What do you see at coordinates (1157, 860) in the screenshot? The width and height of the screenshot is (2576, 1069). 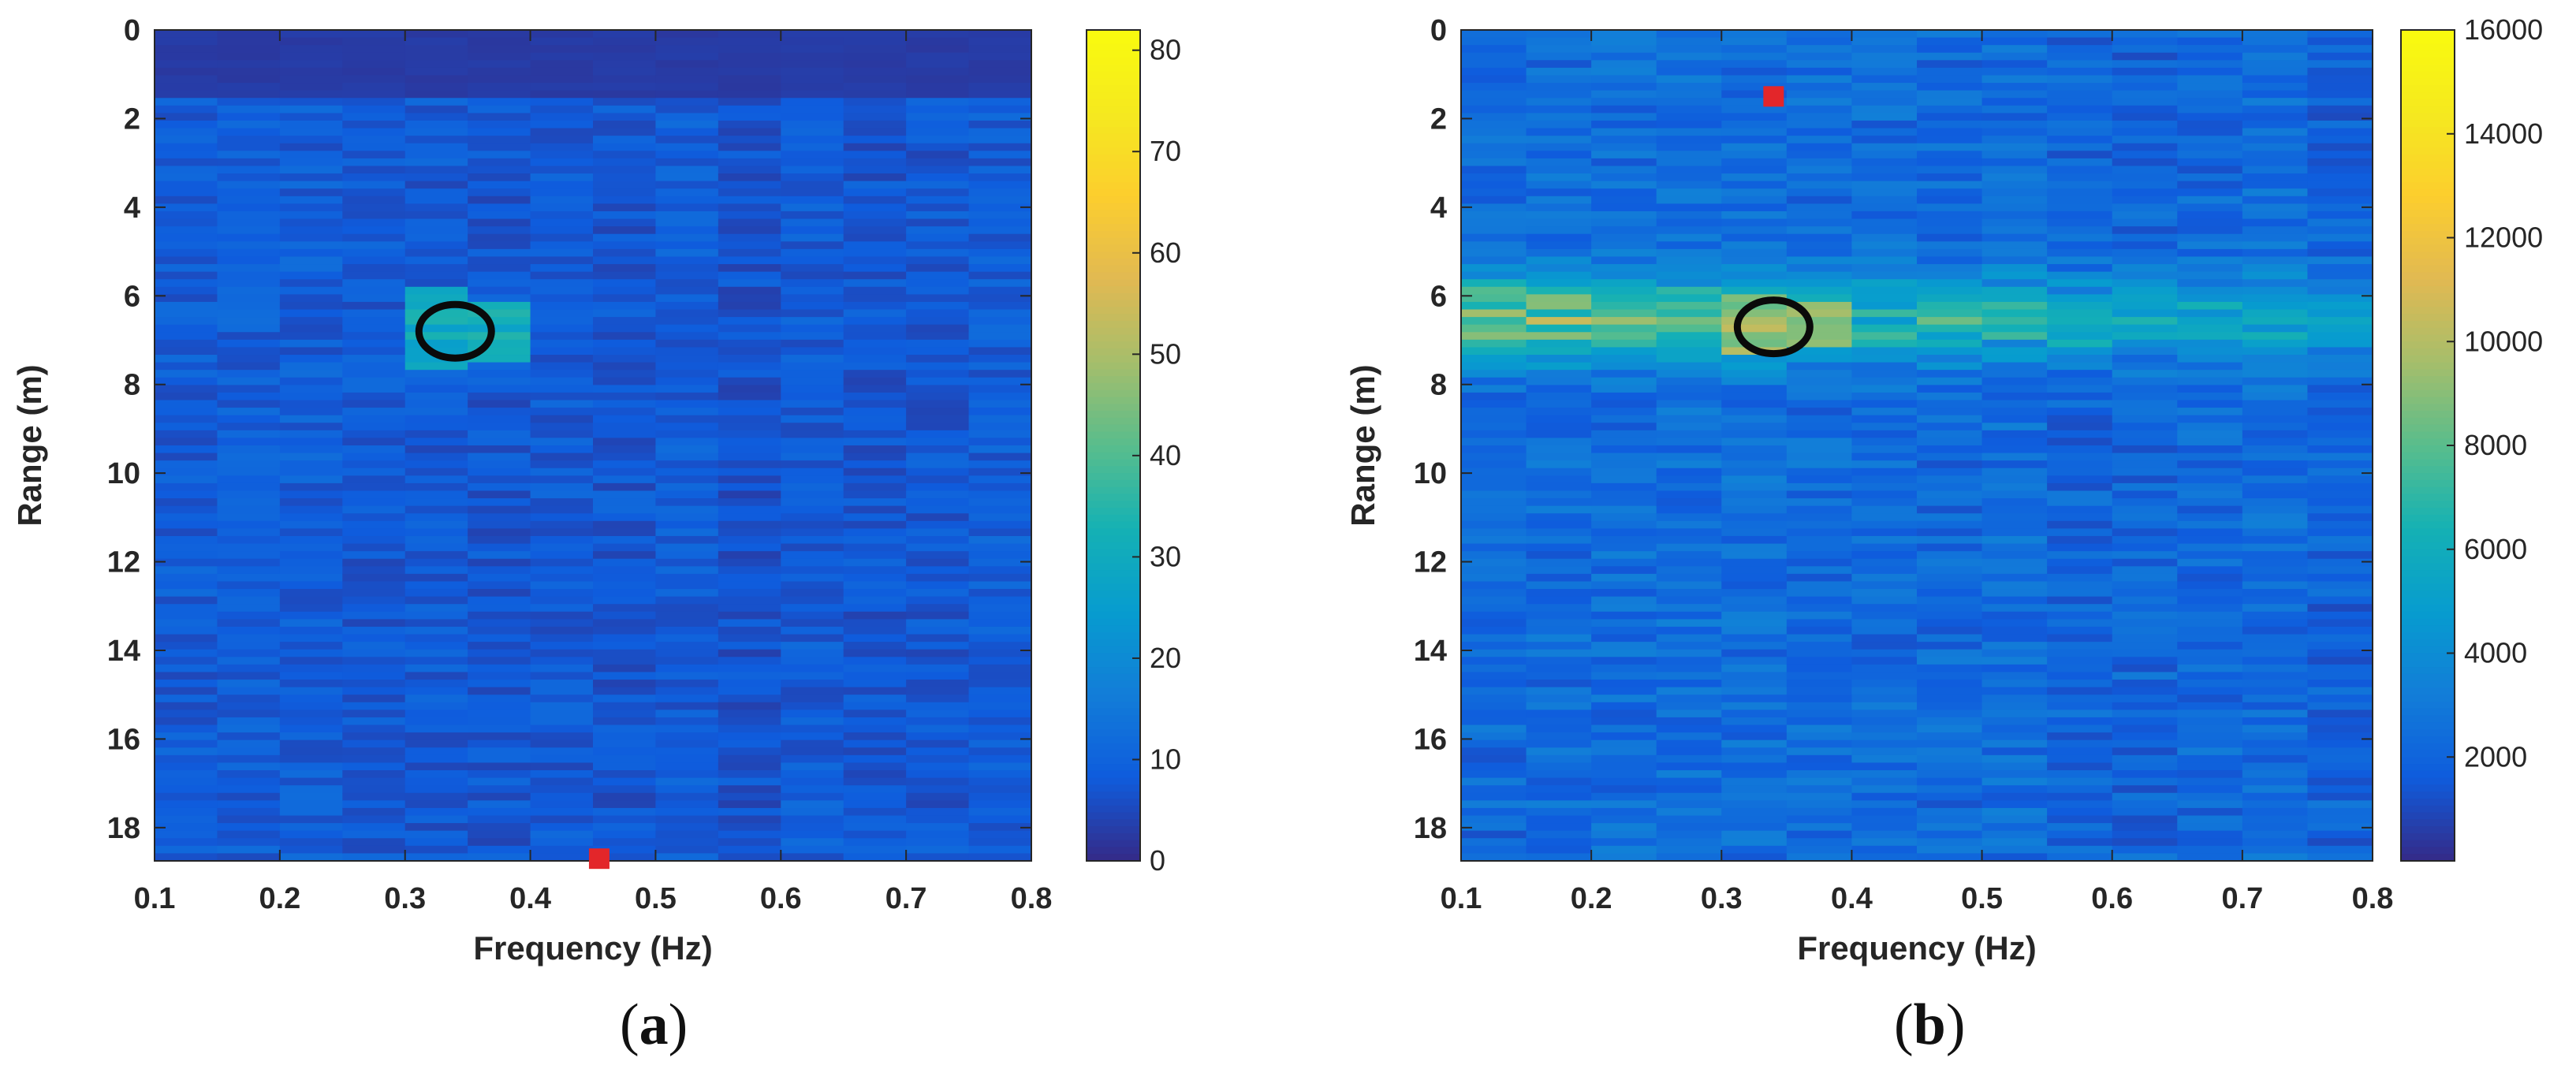 I see `colorbar-tick-label: 0` at bounding box center [1157, 860].